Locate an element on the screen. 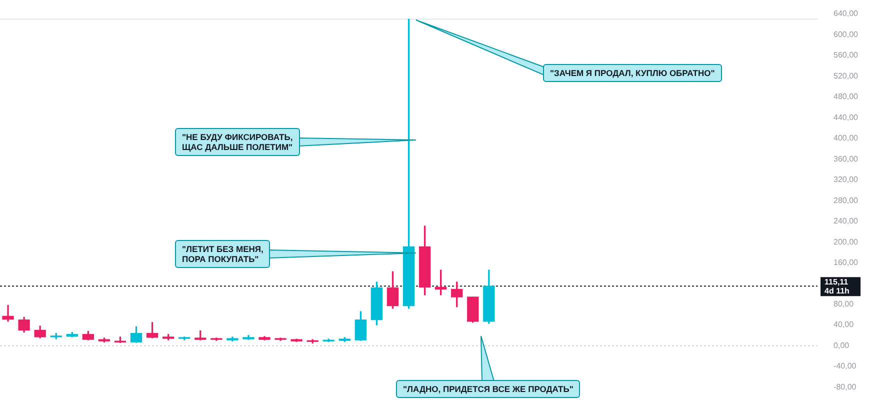 This screenshot has height=400, width=870. y-tick-label: 320,00 is located at coordinates (846, 179).